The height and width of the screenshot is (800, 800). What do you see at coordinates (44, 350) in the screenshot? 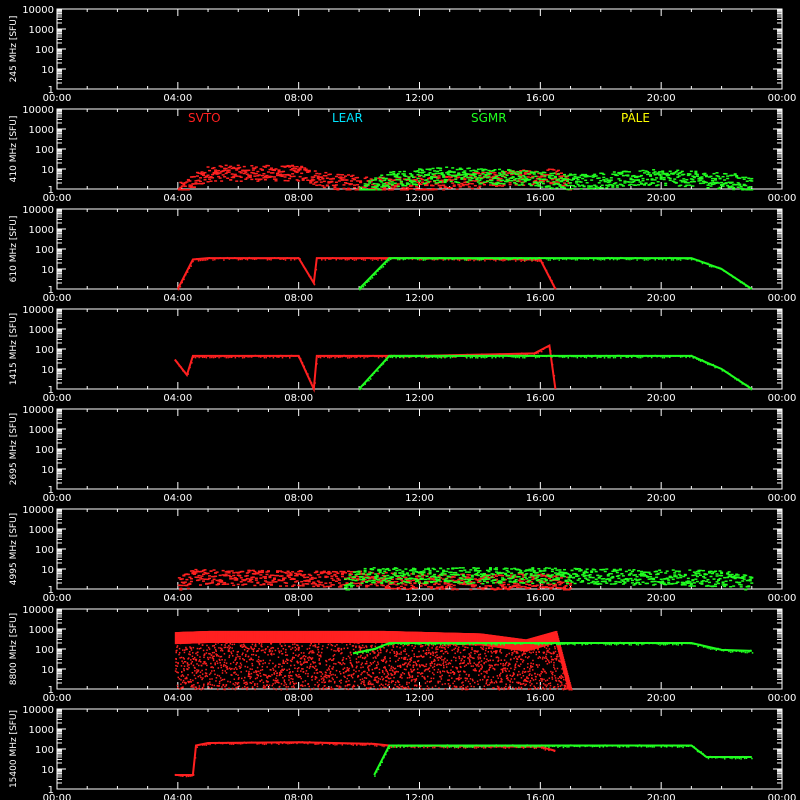
I see `y-tick-label: 100` at bounding box center [44, 350].